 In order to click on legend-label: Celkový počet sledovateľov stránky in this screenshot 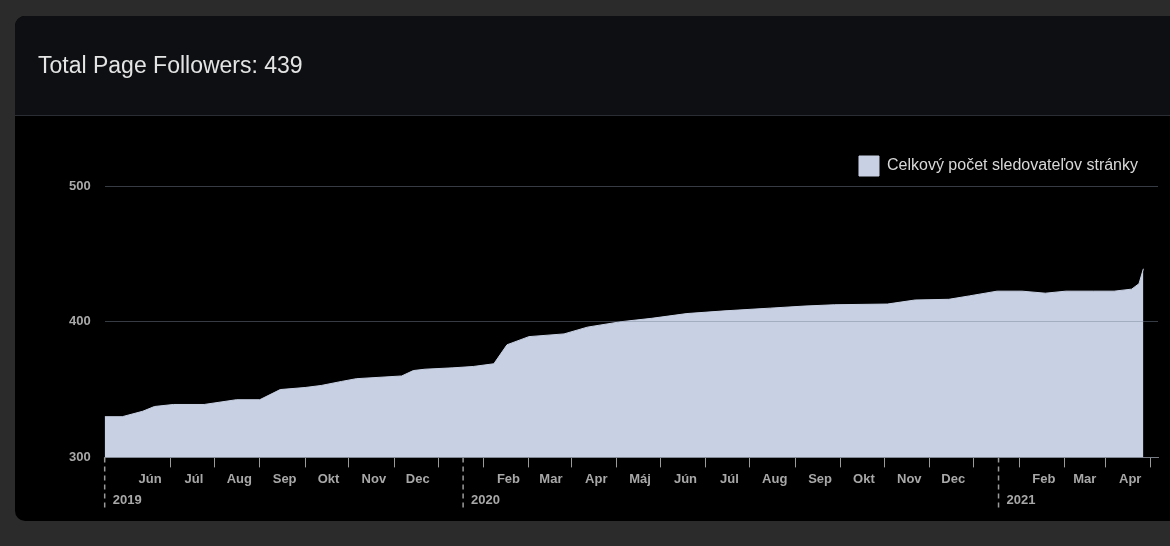, I will do `click(1012, 165)`.